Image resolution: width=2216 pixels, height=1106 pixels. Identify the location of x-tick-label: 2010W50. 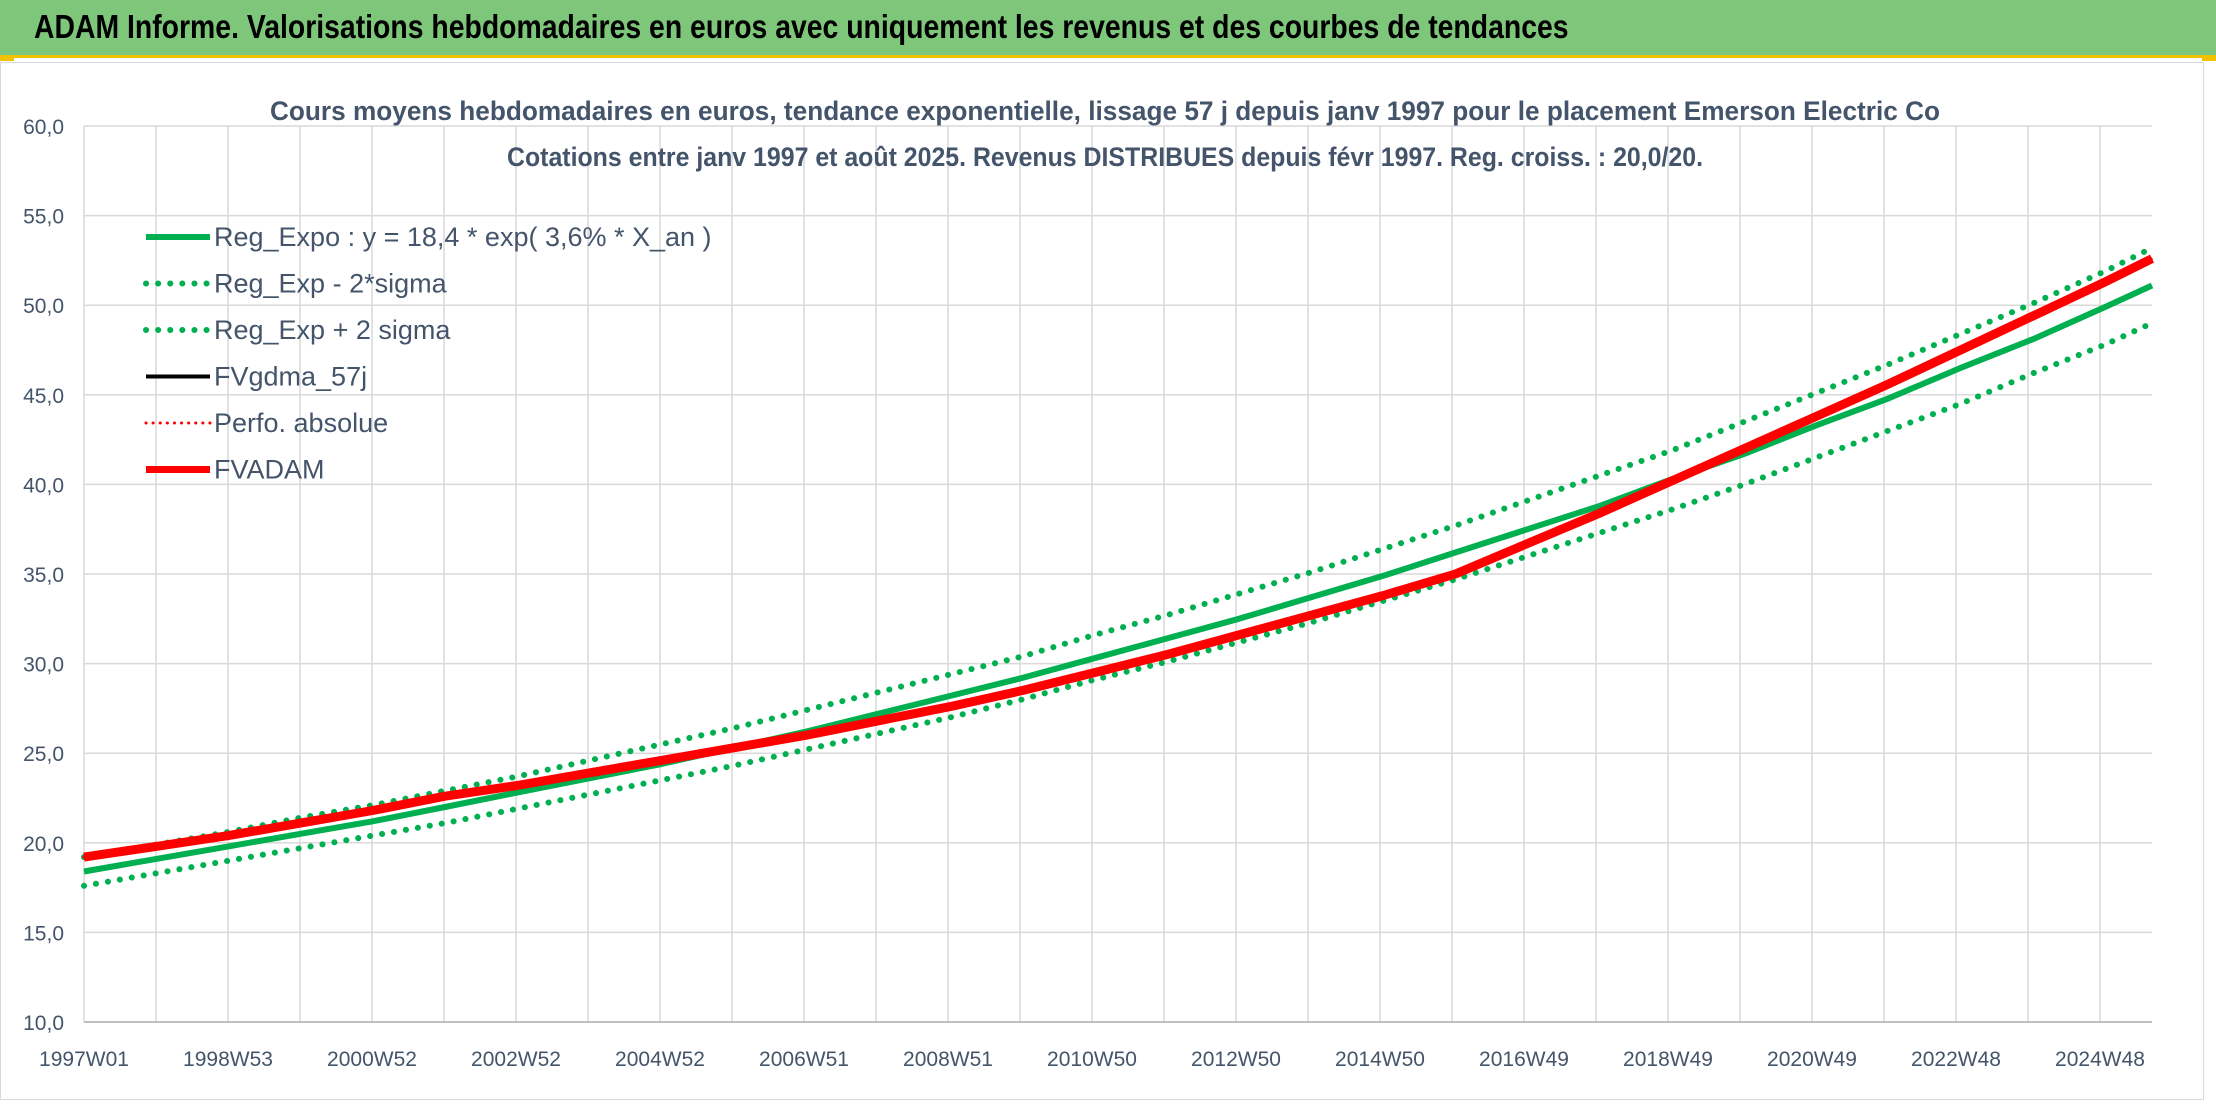
(1092, 1059).